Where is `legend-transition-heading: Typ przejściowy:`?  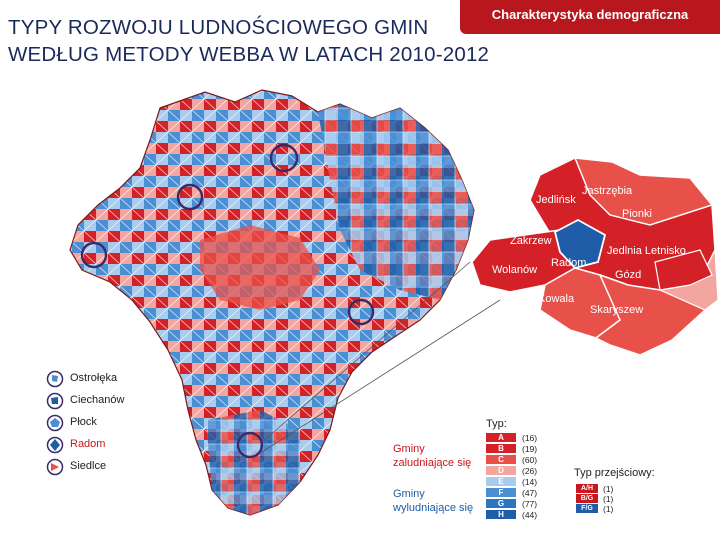
legend-transition-heading: Typ przejściowy: is located at coordinates (614, 473).